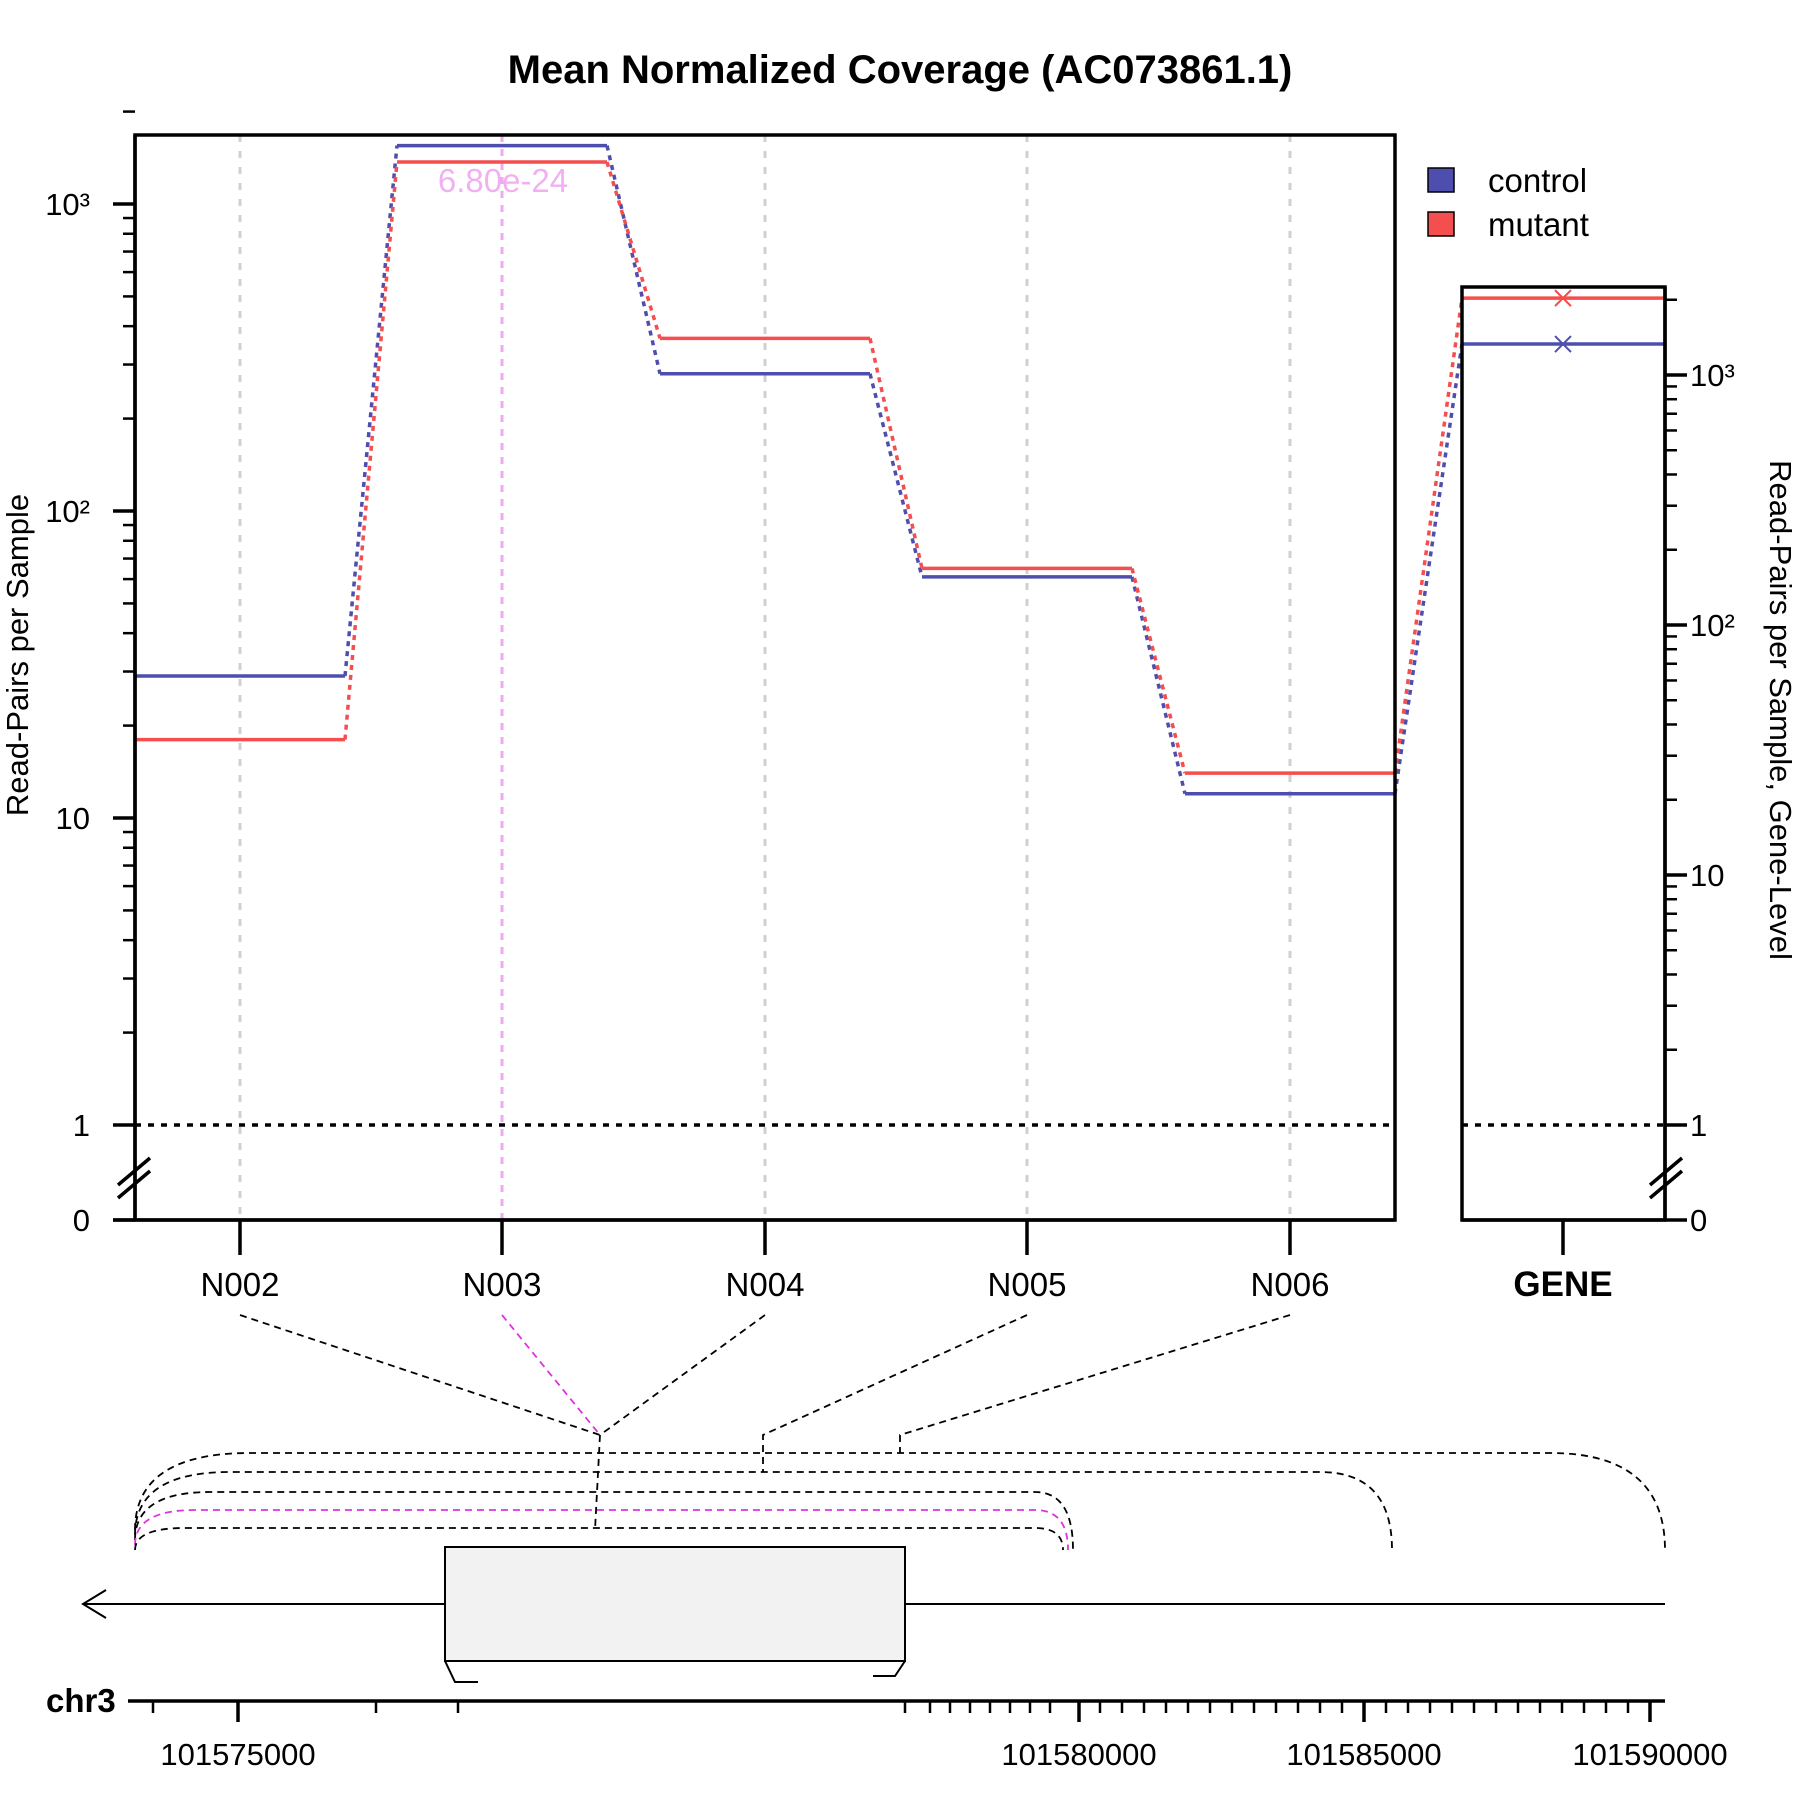 This screenshot has height=1800, width=1800. I want to click on gene-label: GENE, so click(1562, 1284).